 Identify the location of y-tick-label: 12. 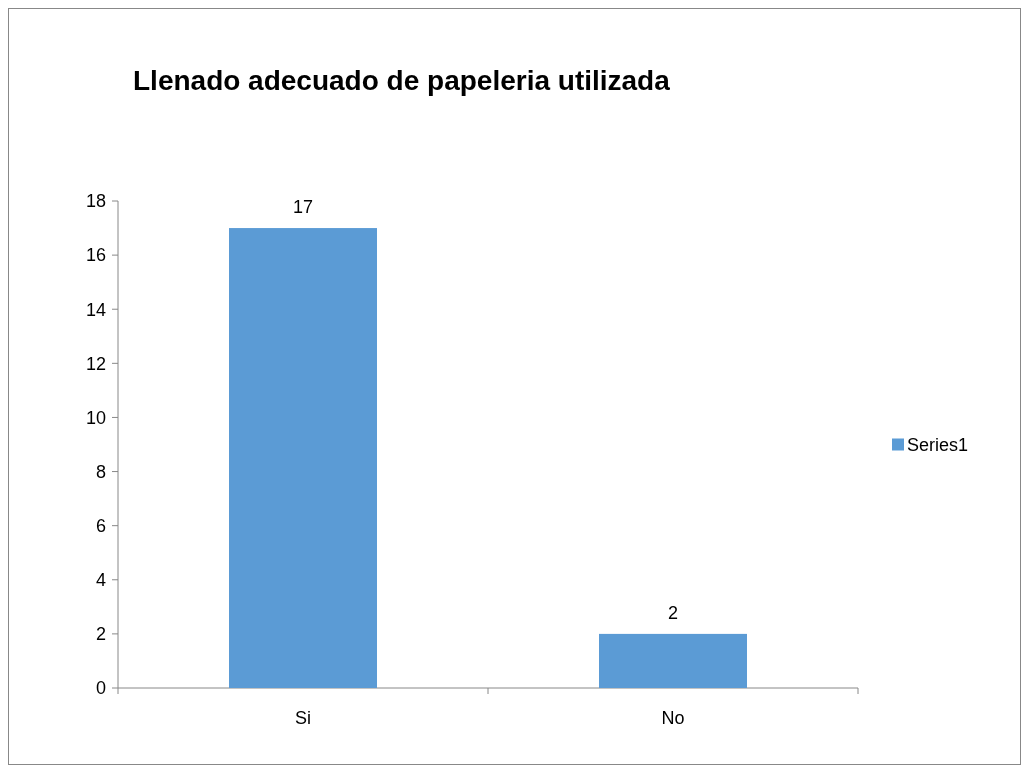
(95, 363).